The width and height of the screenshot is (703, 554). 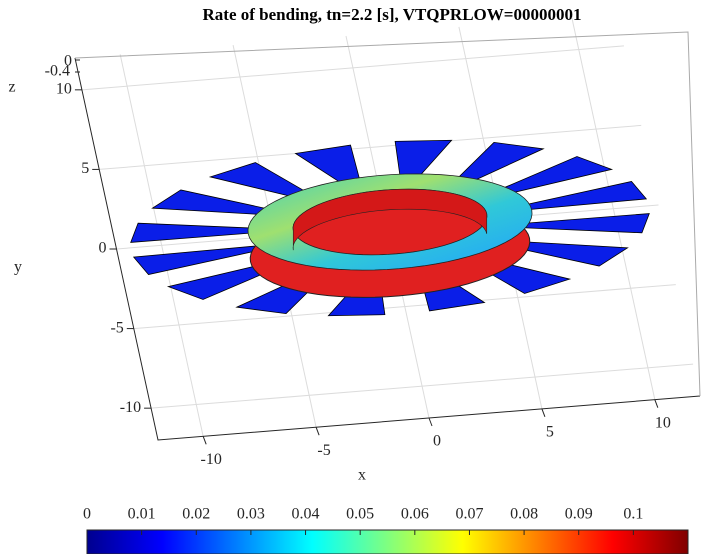 I want to click on y-tick-label: 5, so click(x=85, y=168).